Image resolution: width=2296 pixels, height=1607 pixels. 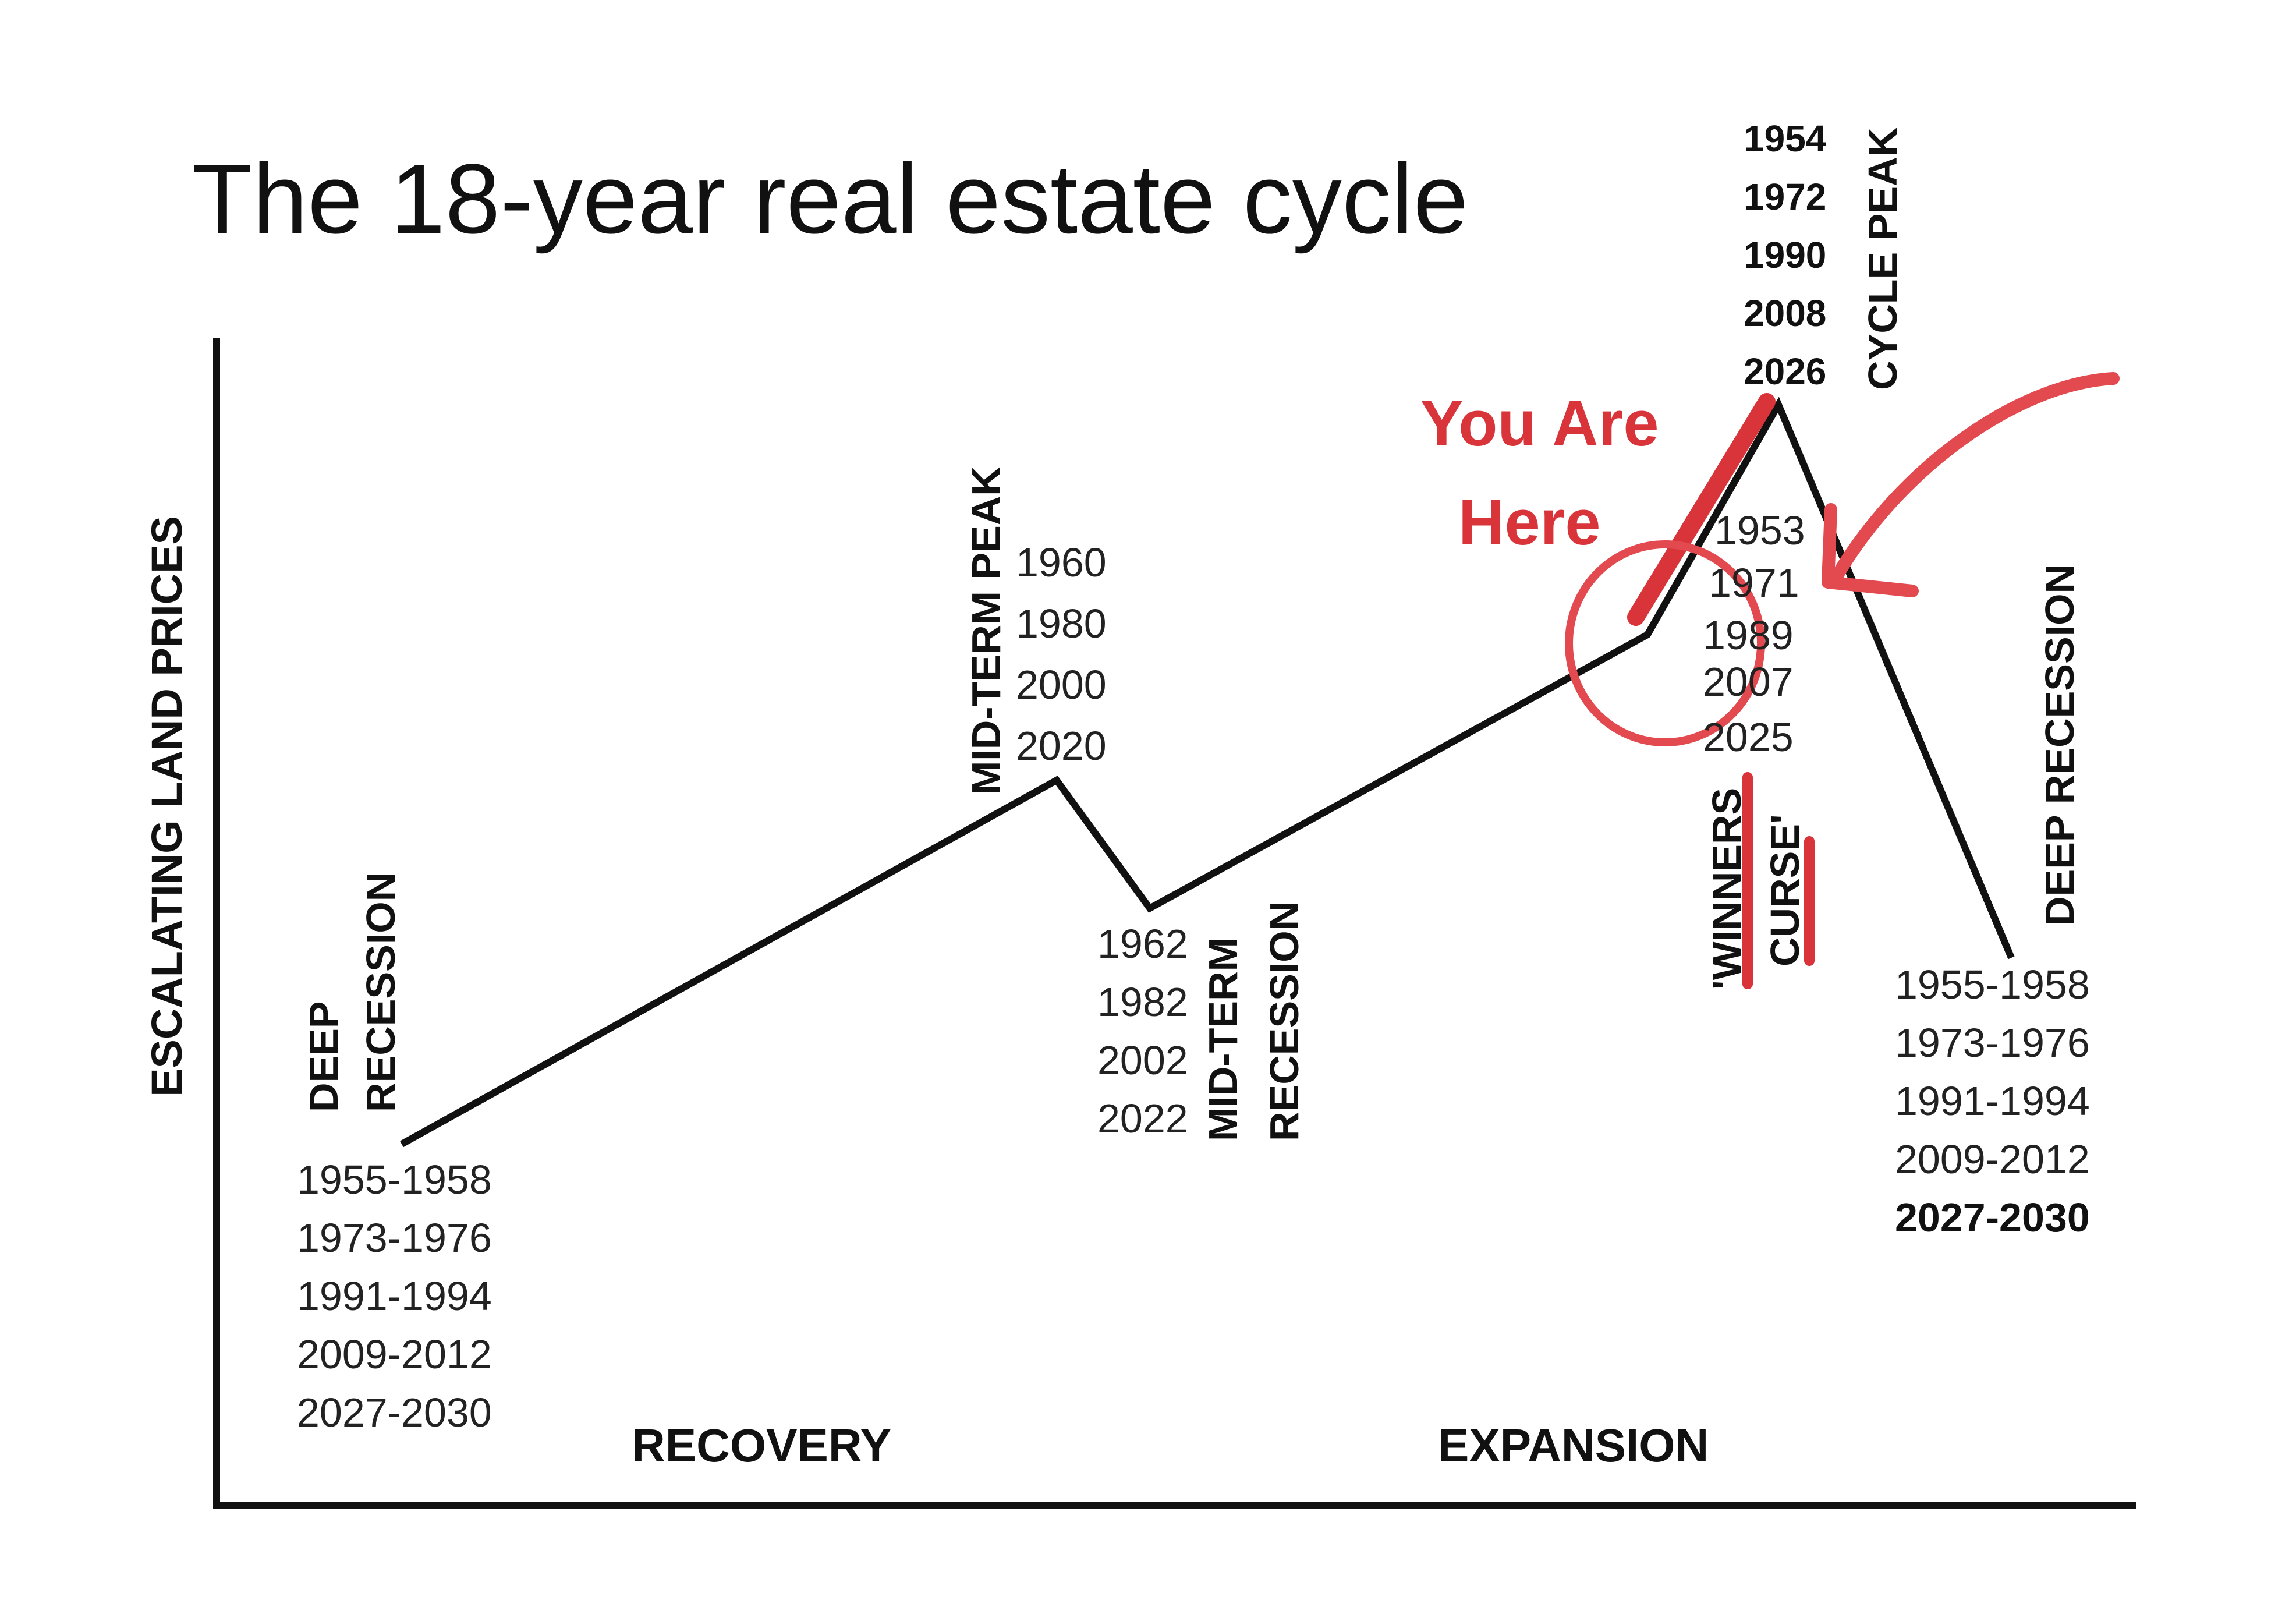 What do you see at coordinates (395, 1354) in the screenshot?
I see `start-year: 2009-2012` at bounding box center [395, 1354].